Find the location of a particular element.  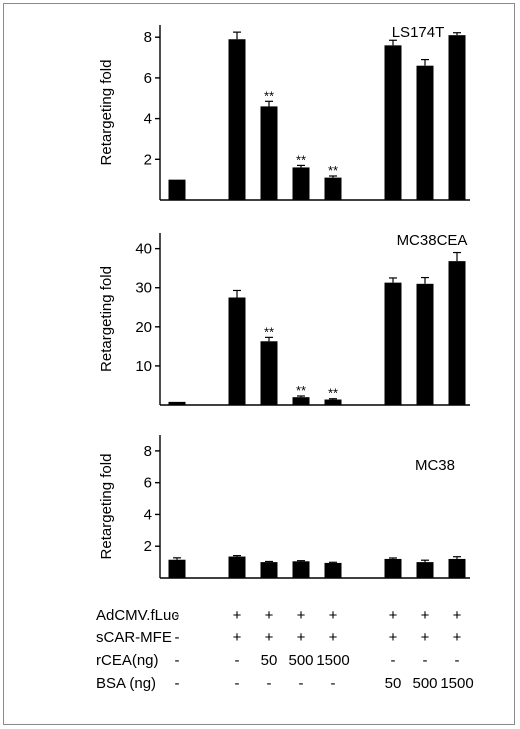

panel-title: MC38CEA is located at coordinates (432, 240).